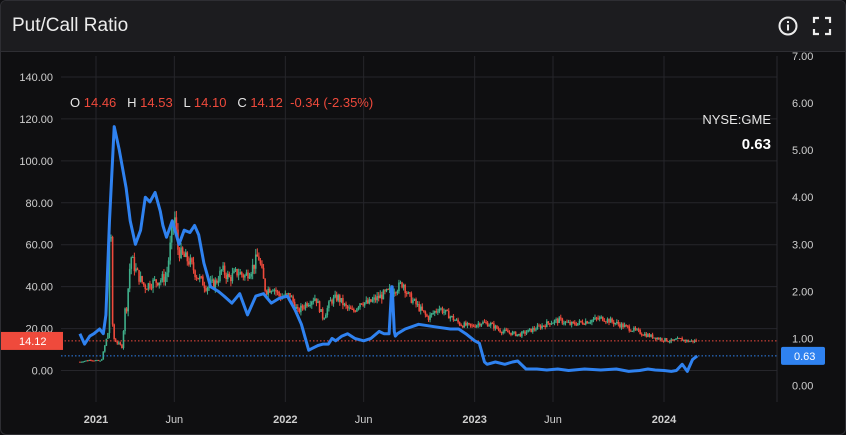  What do you see at coordinates (822, 26) in the screenshot?
I see `fullscreen-icon` at bounding box center [822, 26].